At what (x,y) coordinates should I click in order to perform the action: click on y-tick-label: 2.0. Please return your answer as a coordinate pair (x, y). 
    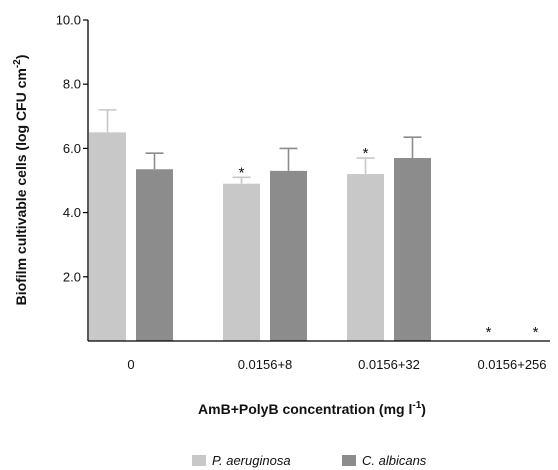
    Looking at the image, I should click on (72, 276).